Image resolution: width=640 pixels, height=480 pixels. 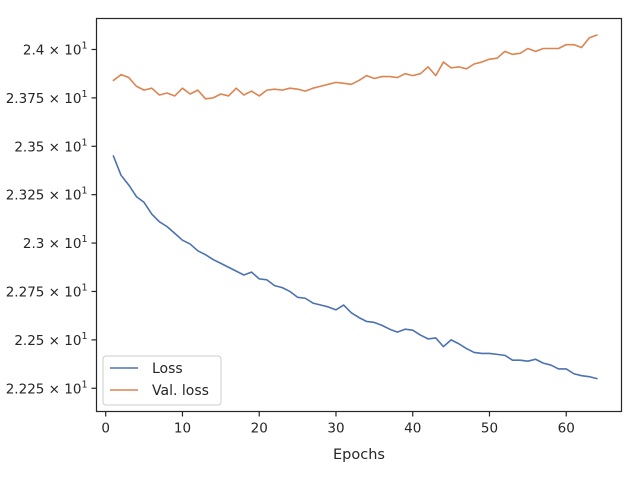 I want to click on y-tick-label: 2.275 × 10¹, so click(x=47, y=291).